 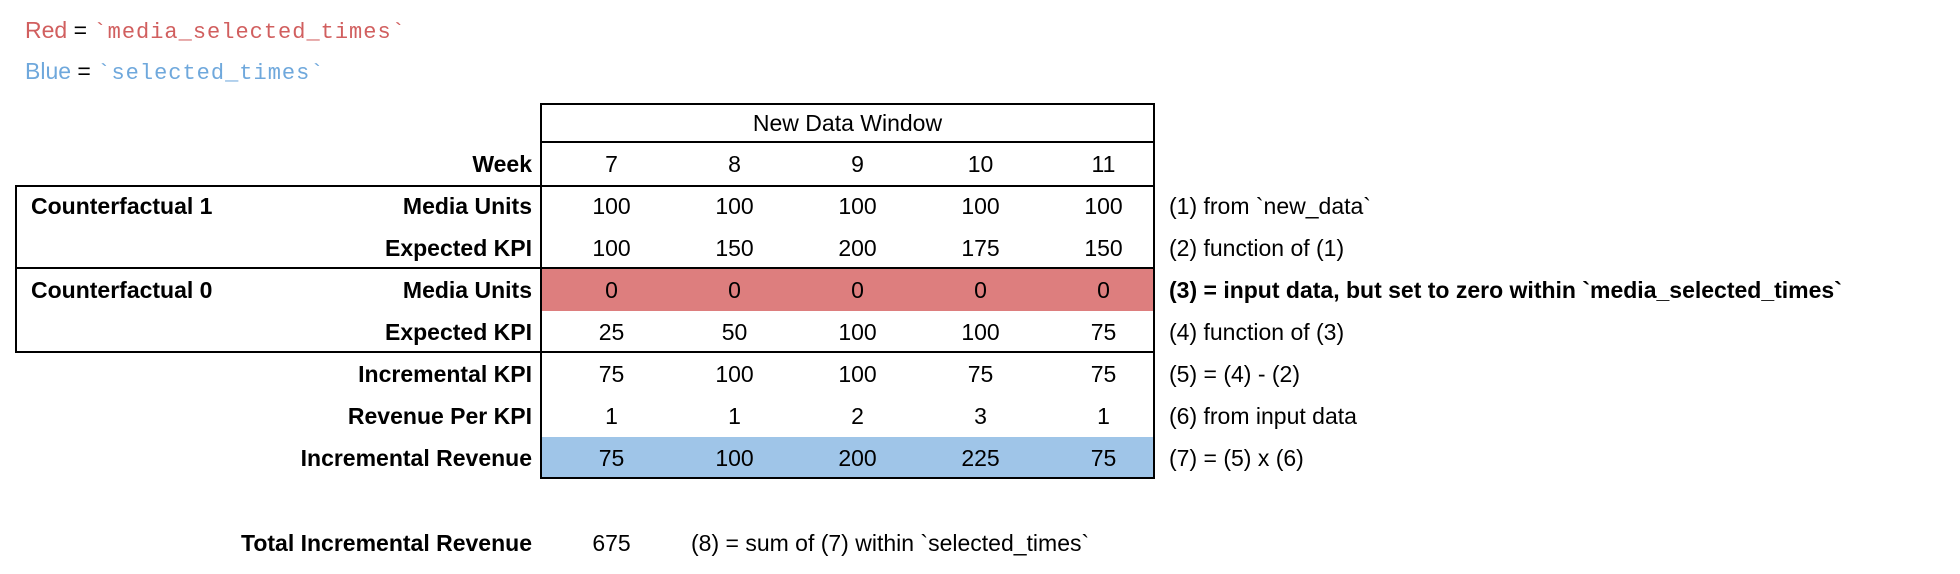 What do you see at coordinates (48, 71) in the screenshot?
I see `legend-blue-label: Blue` at bounding box center [48, 71].